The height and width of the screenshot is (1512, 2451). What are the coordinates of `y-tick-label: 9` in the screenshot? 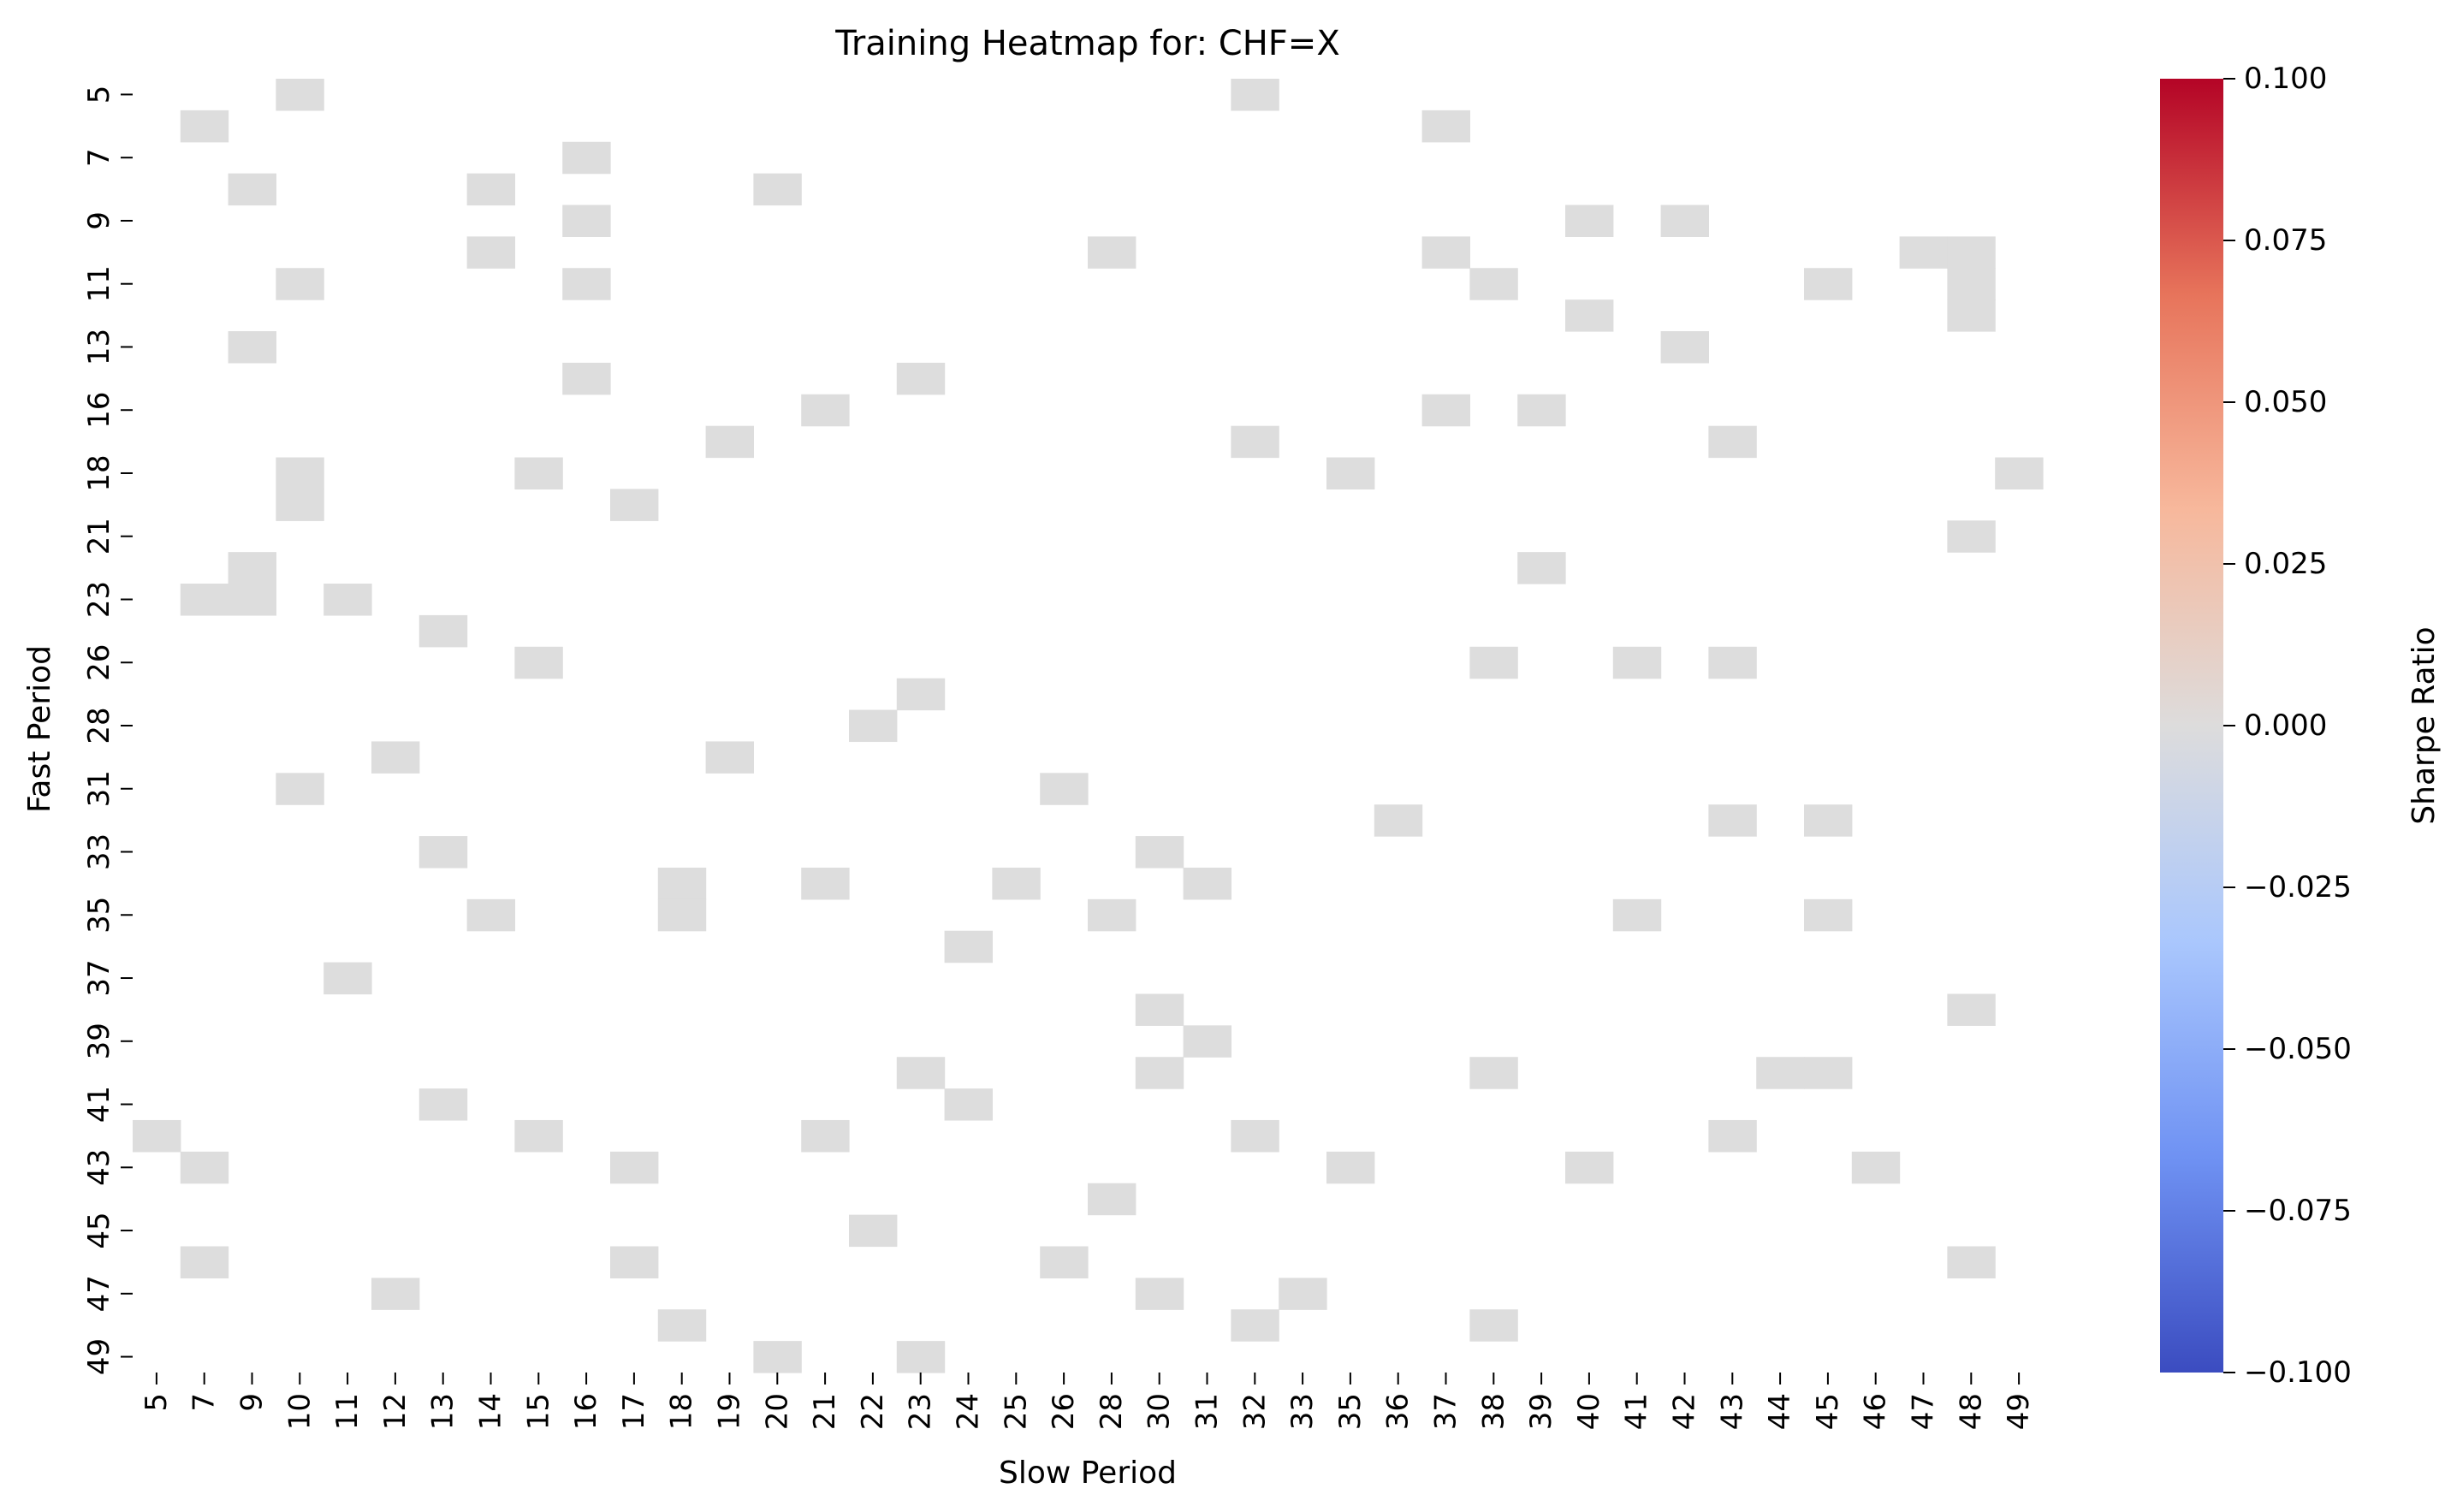 It's located at (99, 220).